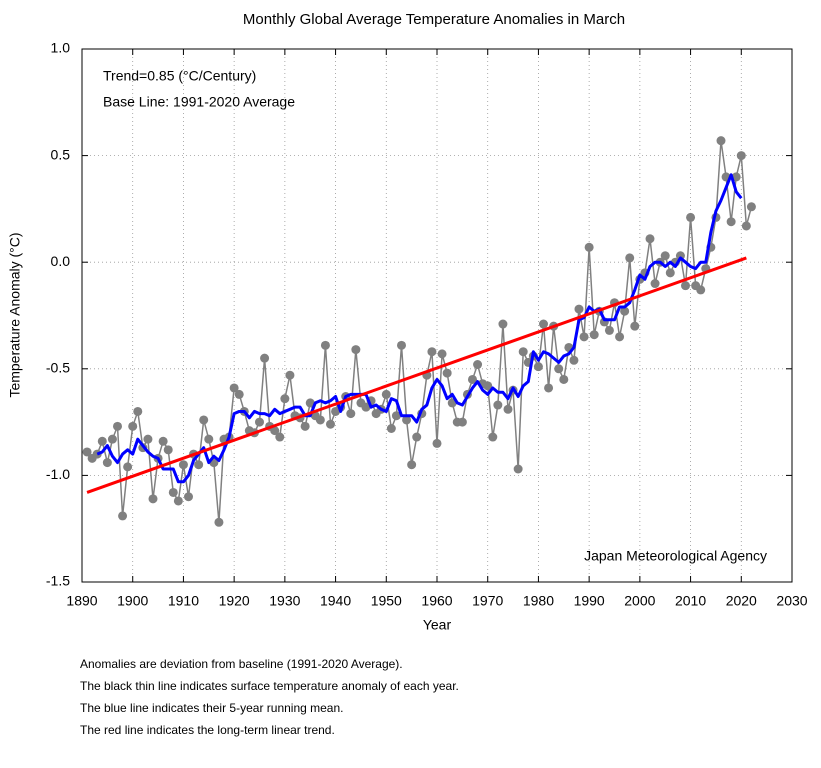 The height and width of the screenshot is (768, 821). What do you see at coordinates (741, 601) in the screenshot?
I see `x-tick-label: 2020` at bounding box center [741, 601].